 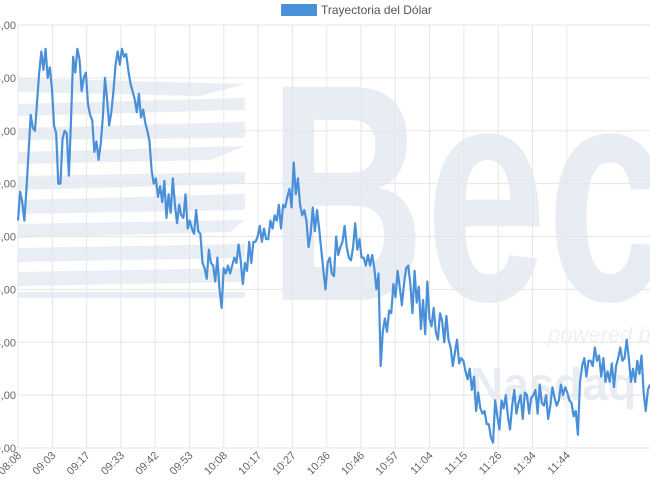 What do you see at coordinates (8, 26) in the screenshot?
I see `y-tick-label: 16,00` at bounding box center [8, 26].